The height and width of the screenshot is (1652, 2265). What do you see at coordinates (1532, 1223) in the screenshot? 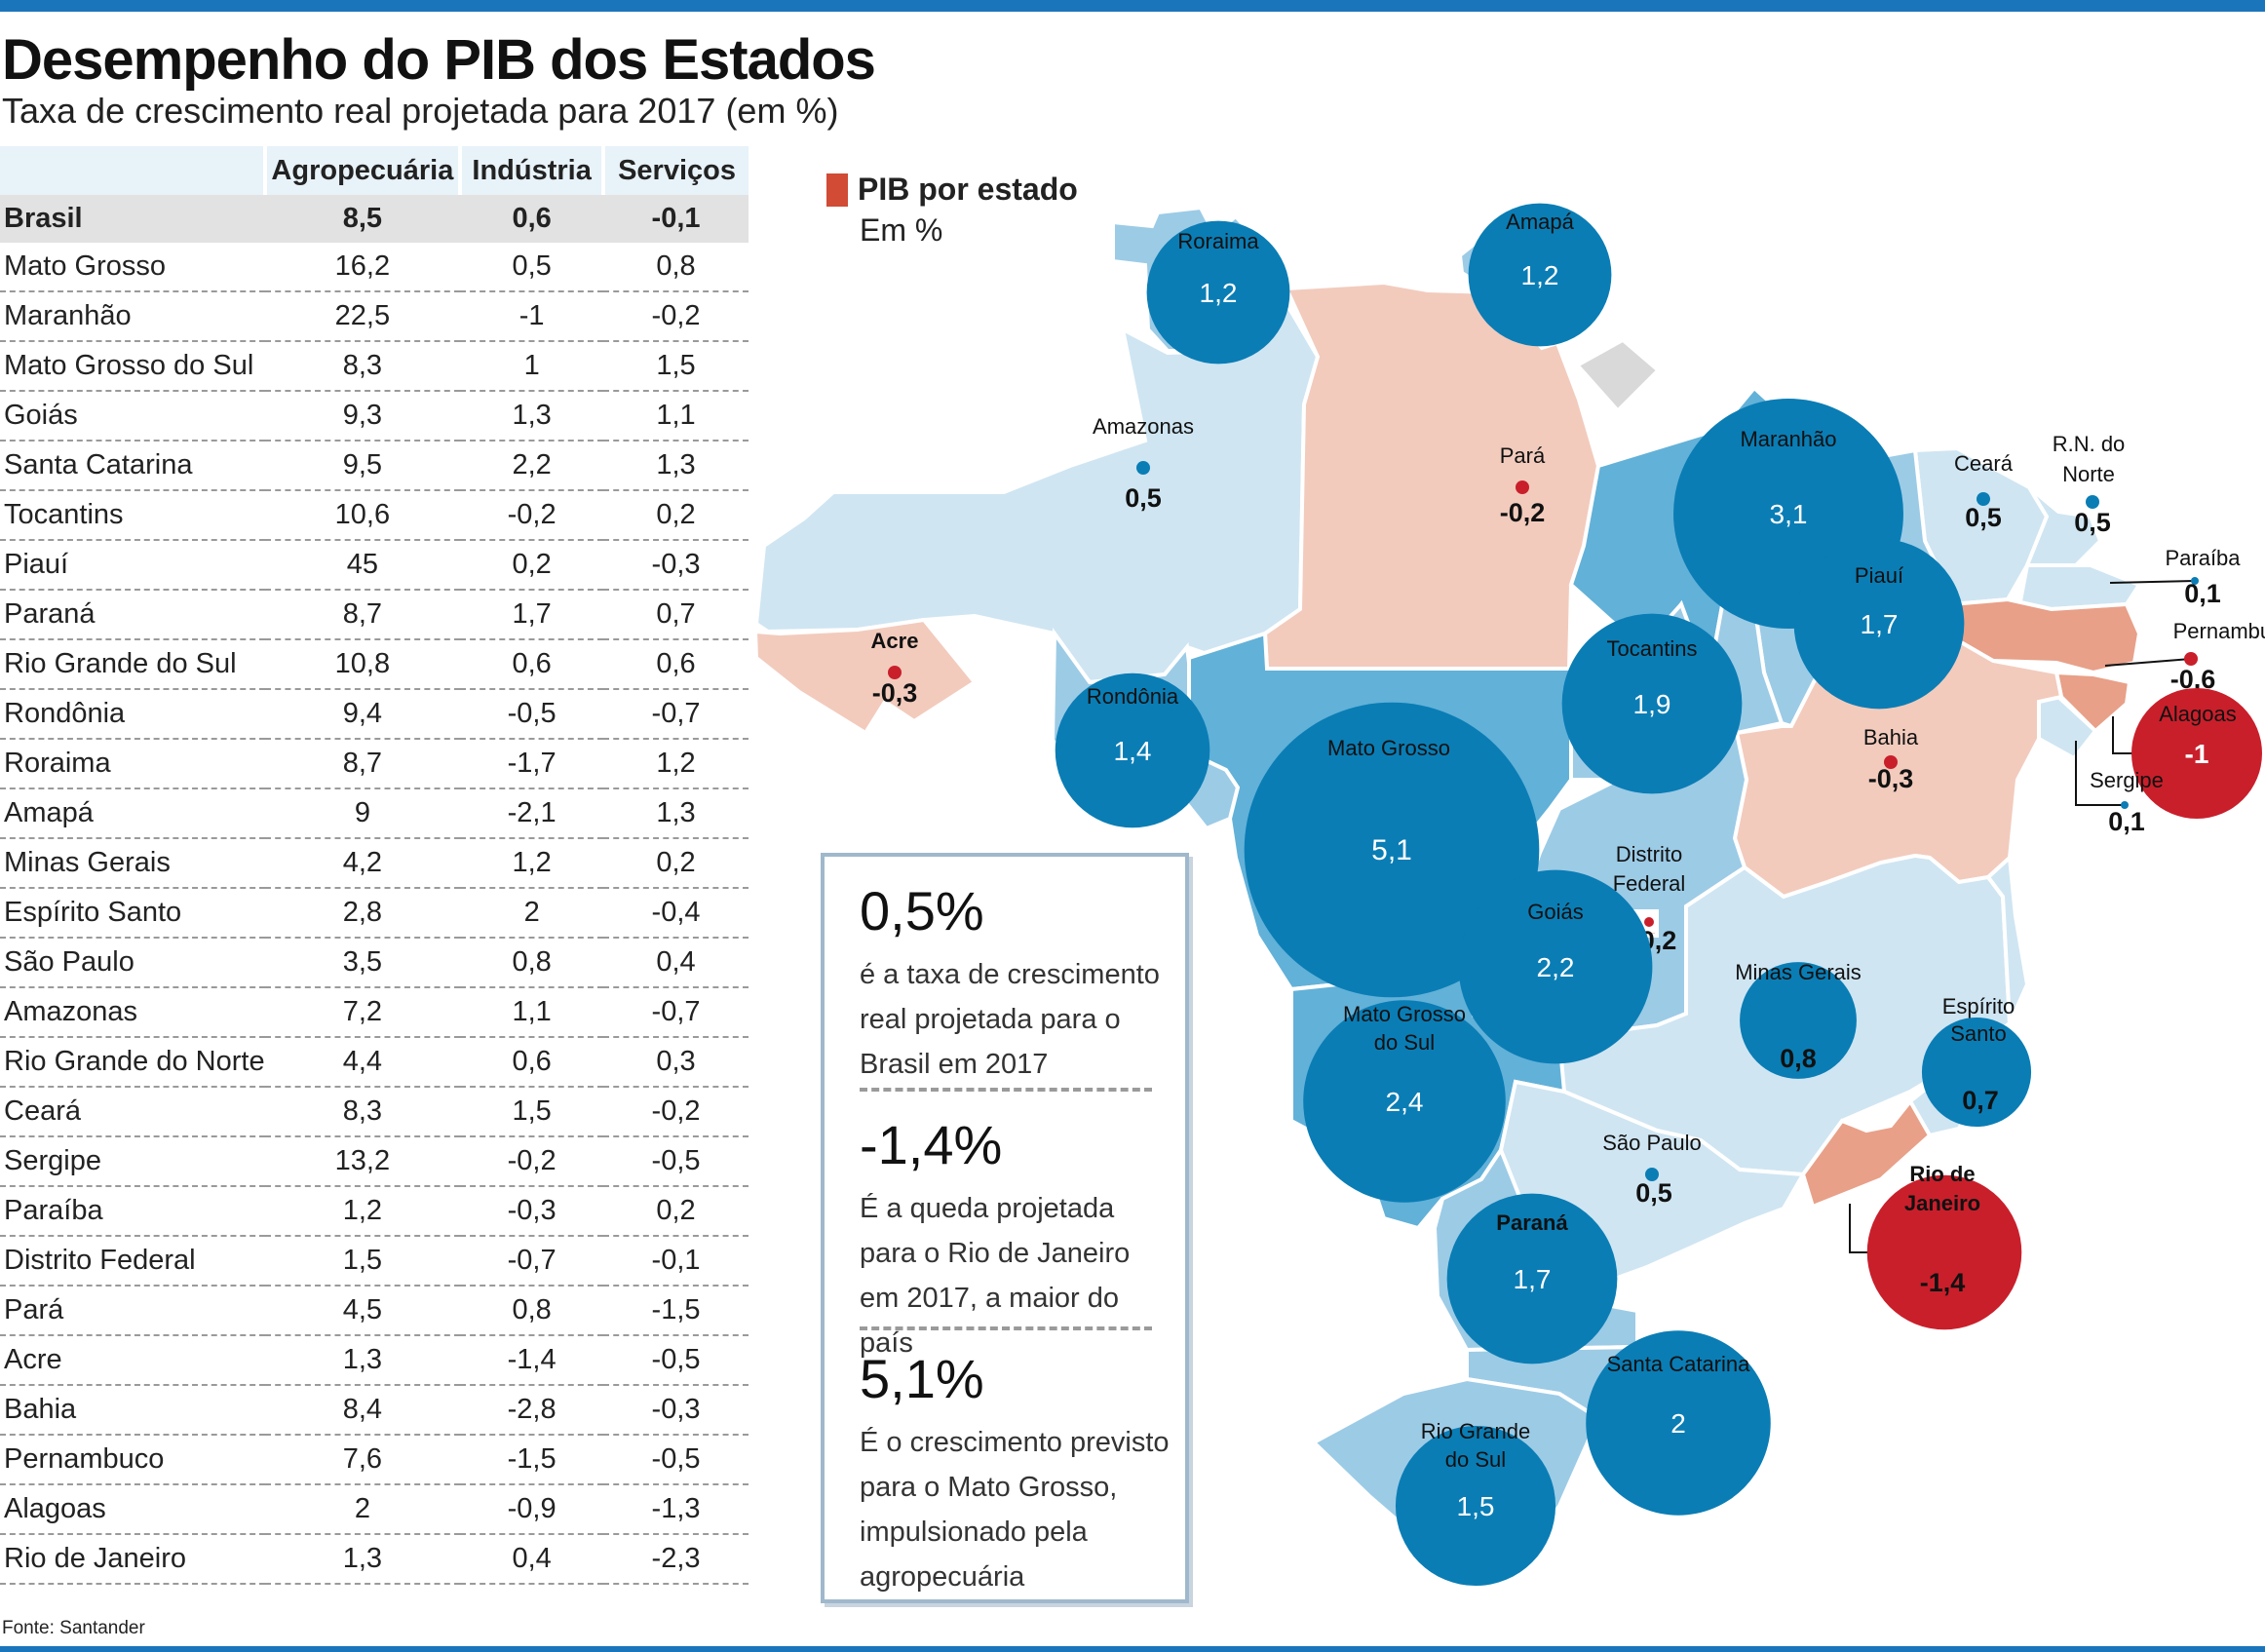
I see `state-name-parana: Paraná` at bounding box center [1532, 1223].